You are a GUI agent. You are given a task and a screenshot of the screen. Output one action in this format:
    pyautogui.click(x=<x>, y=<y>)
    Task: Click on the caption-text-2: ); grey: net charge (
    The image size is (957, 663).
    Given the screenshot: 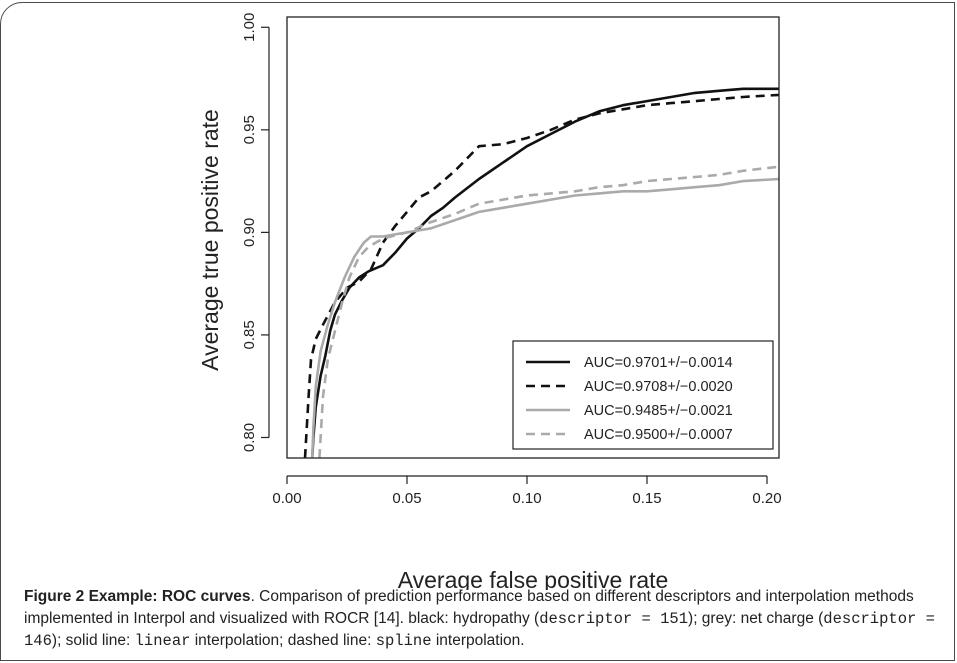 What is the action you would take?
    pyautogui.click(x=756, y=618)
    